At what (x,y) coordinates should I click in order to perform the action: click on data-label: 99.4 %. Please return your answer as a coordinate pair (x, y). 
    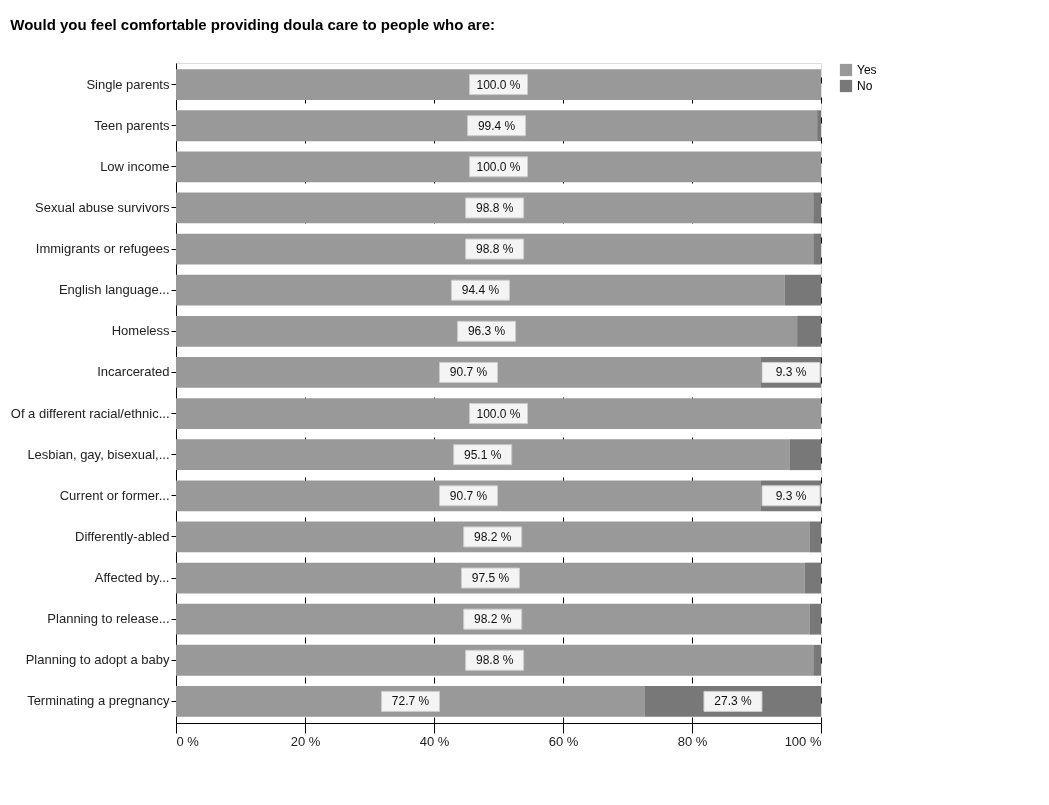
    Looking at the image, I should click on (496, 125).